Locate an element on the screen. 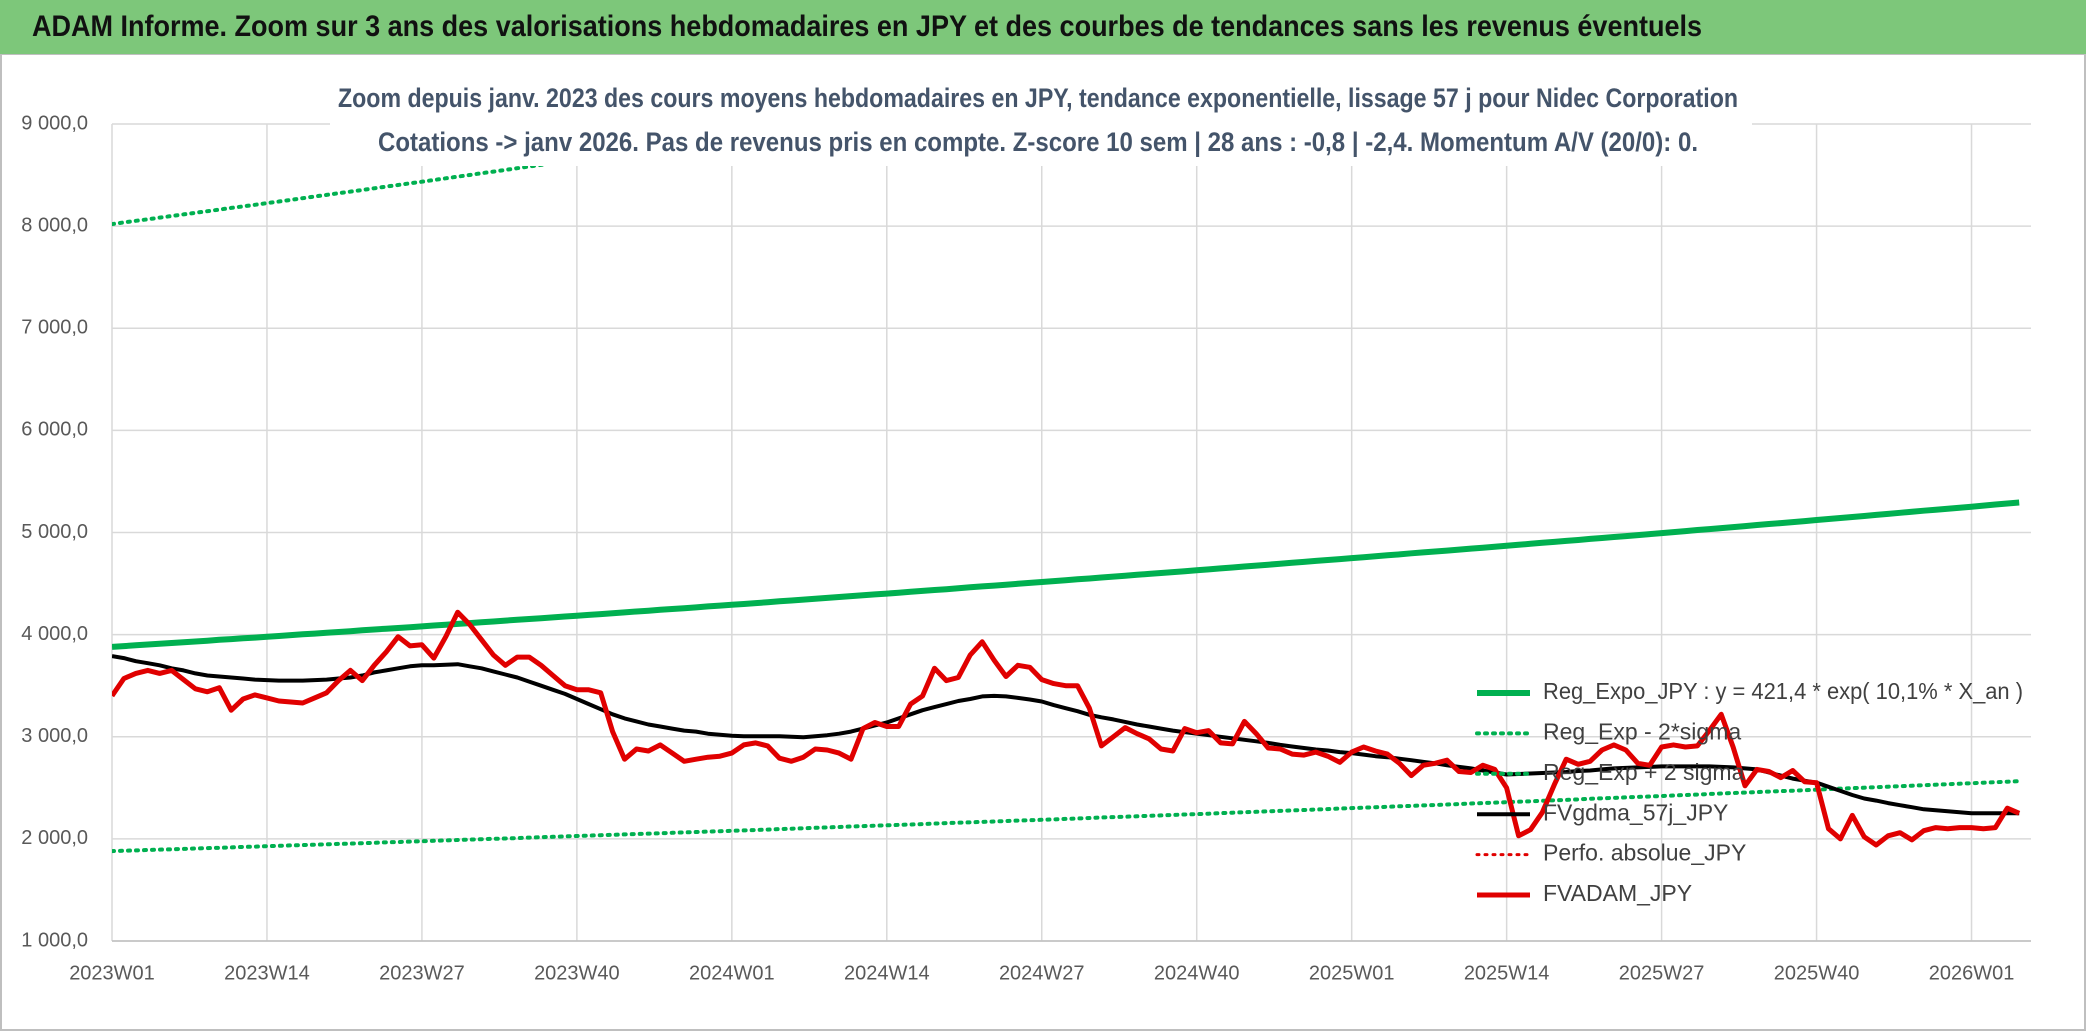  y-tick-label: 4 000,0 is located at coordinates (54, 634).